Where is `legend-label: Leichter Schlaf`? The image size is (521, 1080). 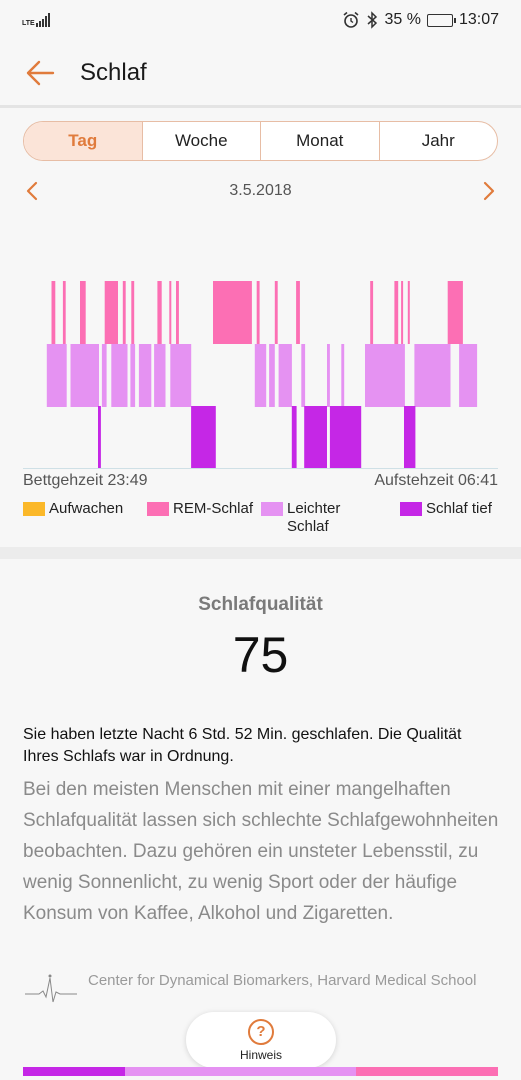
legend-label: Leichter Schlaf is located at coordinates (314, 517).